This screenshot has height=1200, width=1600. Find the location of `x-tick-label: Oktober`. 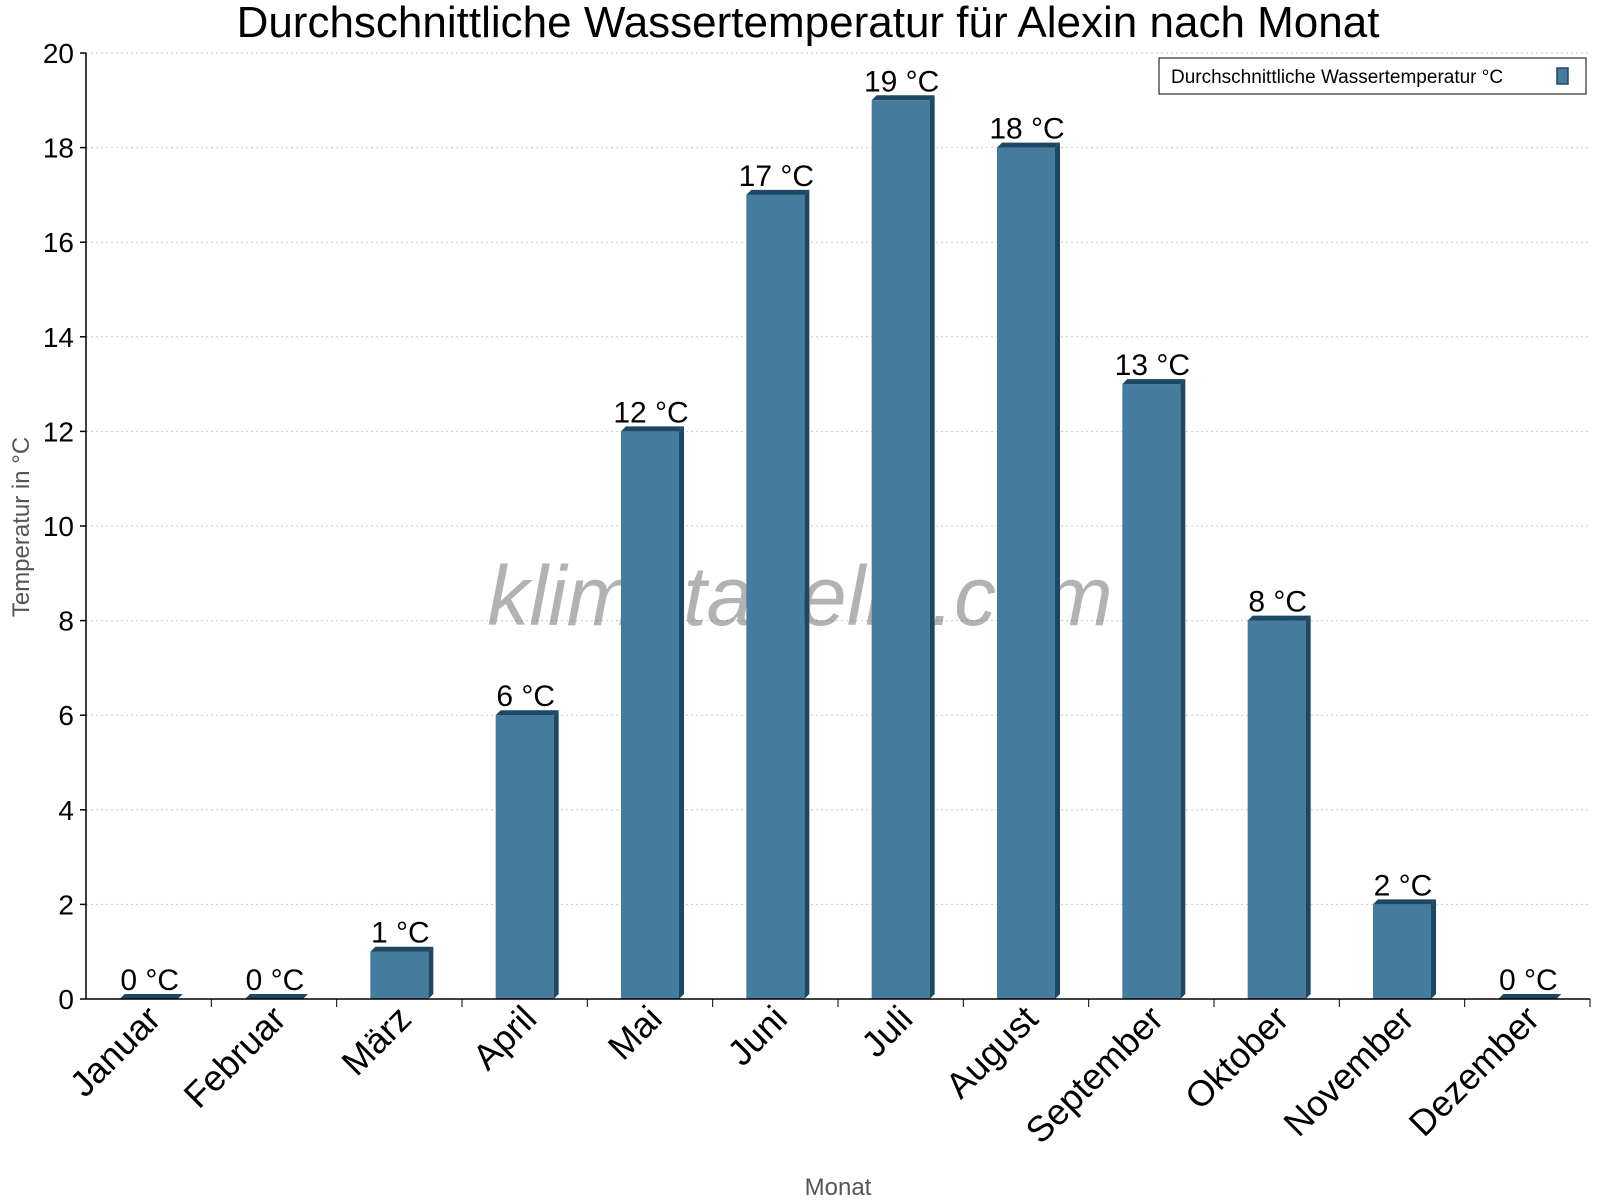

x-tick-label: Oktober is located at coordinates (1237, 1058).